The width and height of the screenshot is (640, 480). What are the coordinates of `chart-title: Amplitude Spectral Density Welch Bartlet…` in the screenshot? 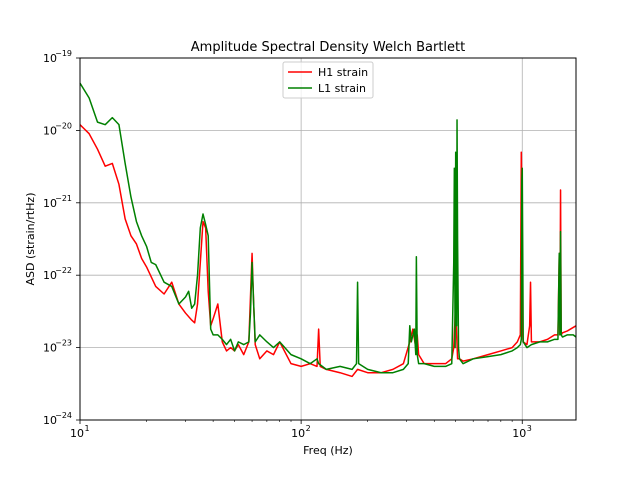 It's located at (328, 47).